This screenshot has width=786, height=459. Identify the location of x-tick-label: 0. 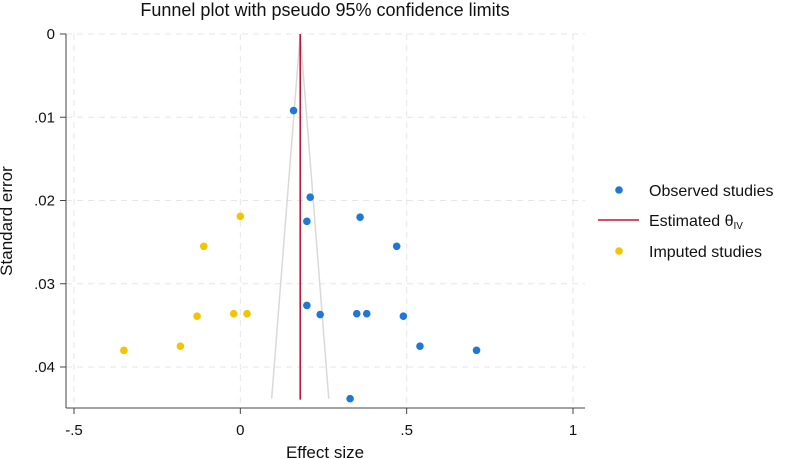
(240, 430).